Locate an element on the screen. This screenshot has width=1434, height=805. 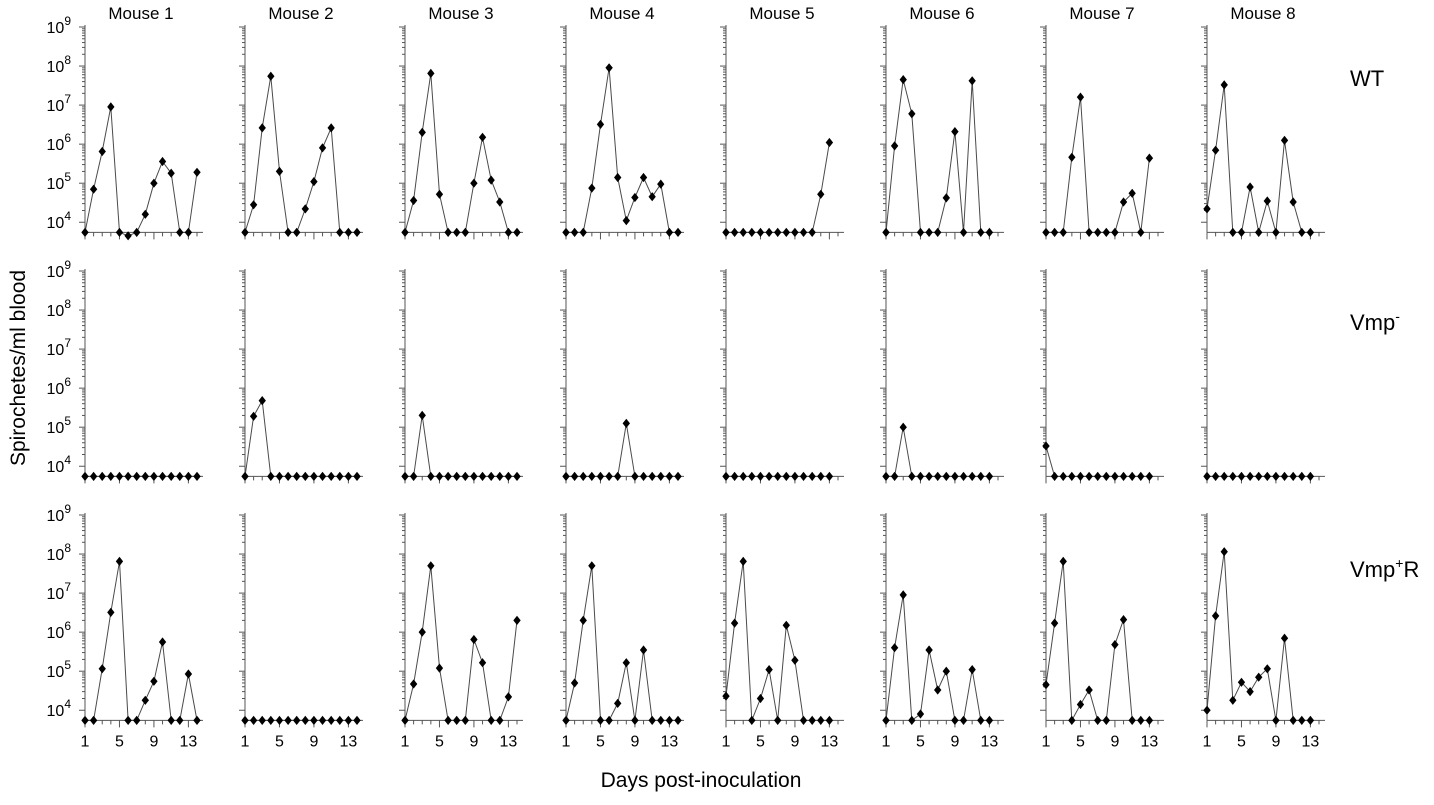
y-axis-title: Spirochetes/ml blood is located at coordinates (18, 368).